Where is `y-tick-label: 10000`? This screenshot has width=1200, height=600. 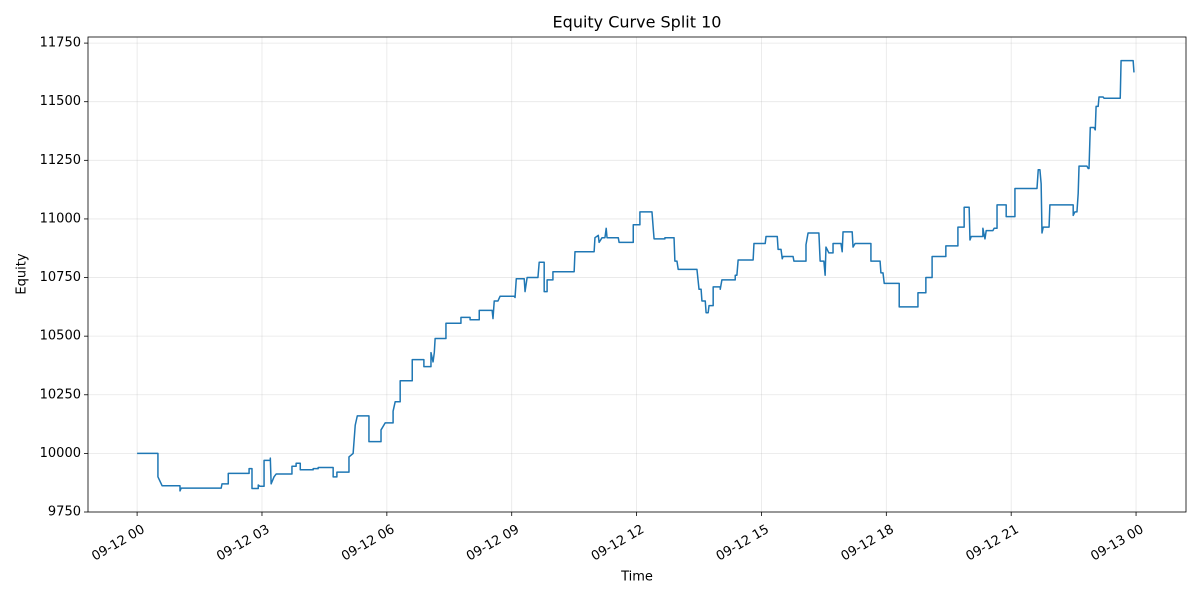
y-tick-label: 10000 is located at coordinates (60, 453).